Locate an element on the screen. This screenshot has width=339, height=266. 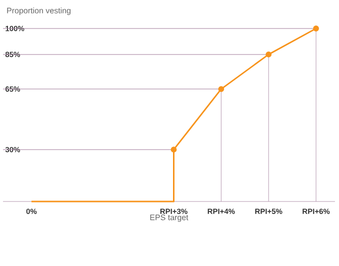
x-axis-title: EPS target is located at coordinates (169, 218).